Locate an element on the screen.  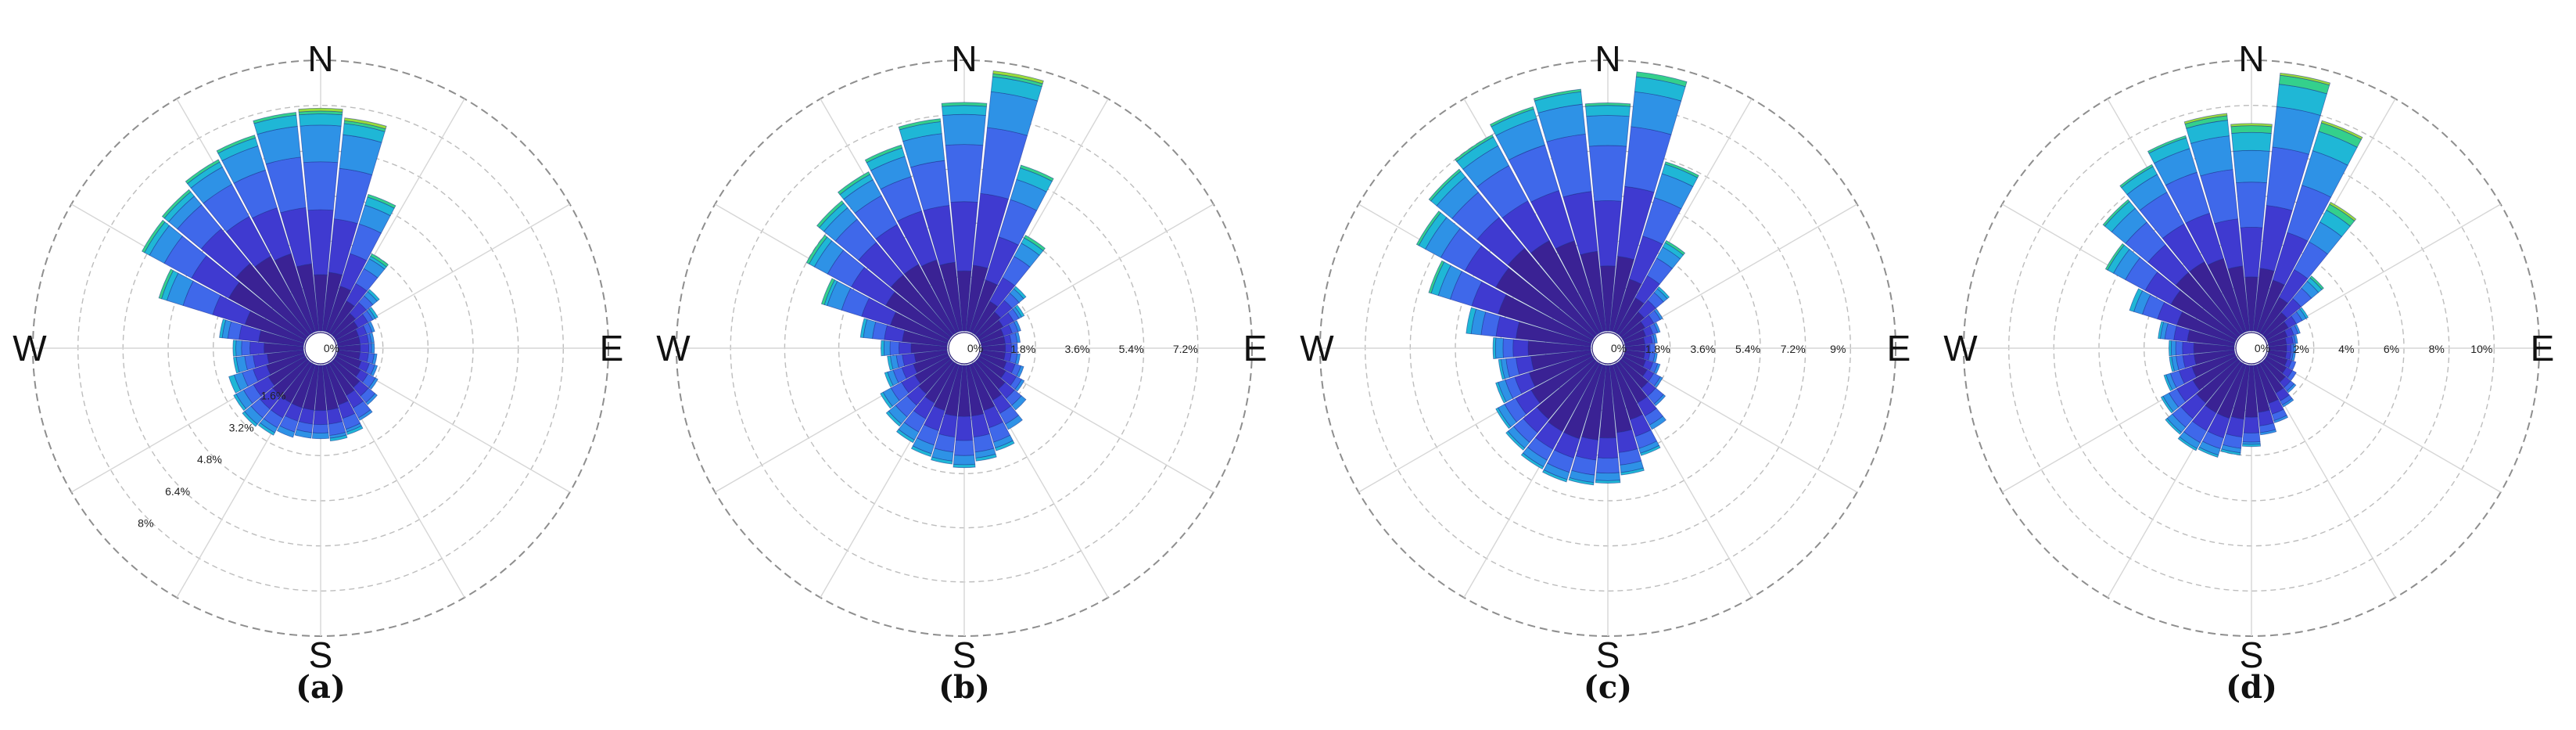
ring-label: 4.8% is located at coordinates (209, 459).